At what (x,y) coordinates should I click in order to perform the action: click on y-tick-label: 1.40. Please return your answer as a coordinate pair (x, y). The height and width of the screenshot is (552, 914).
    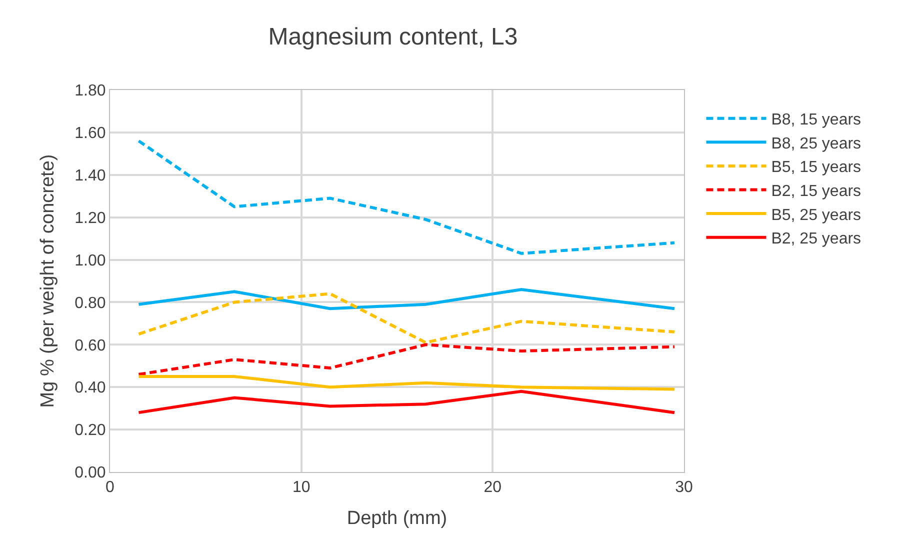
    Looking at the image, I should click on (90, 175).